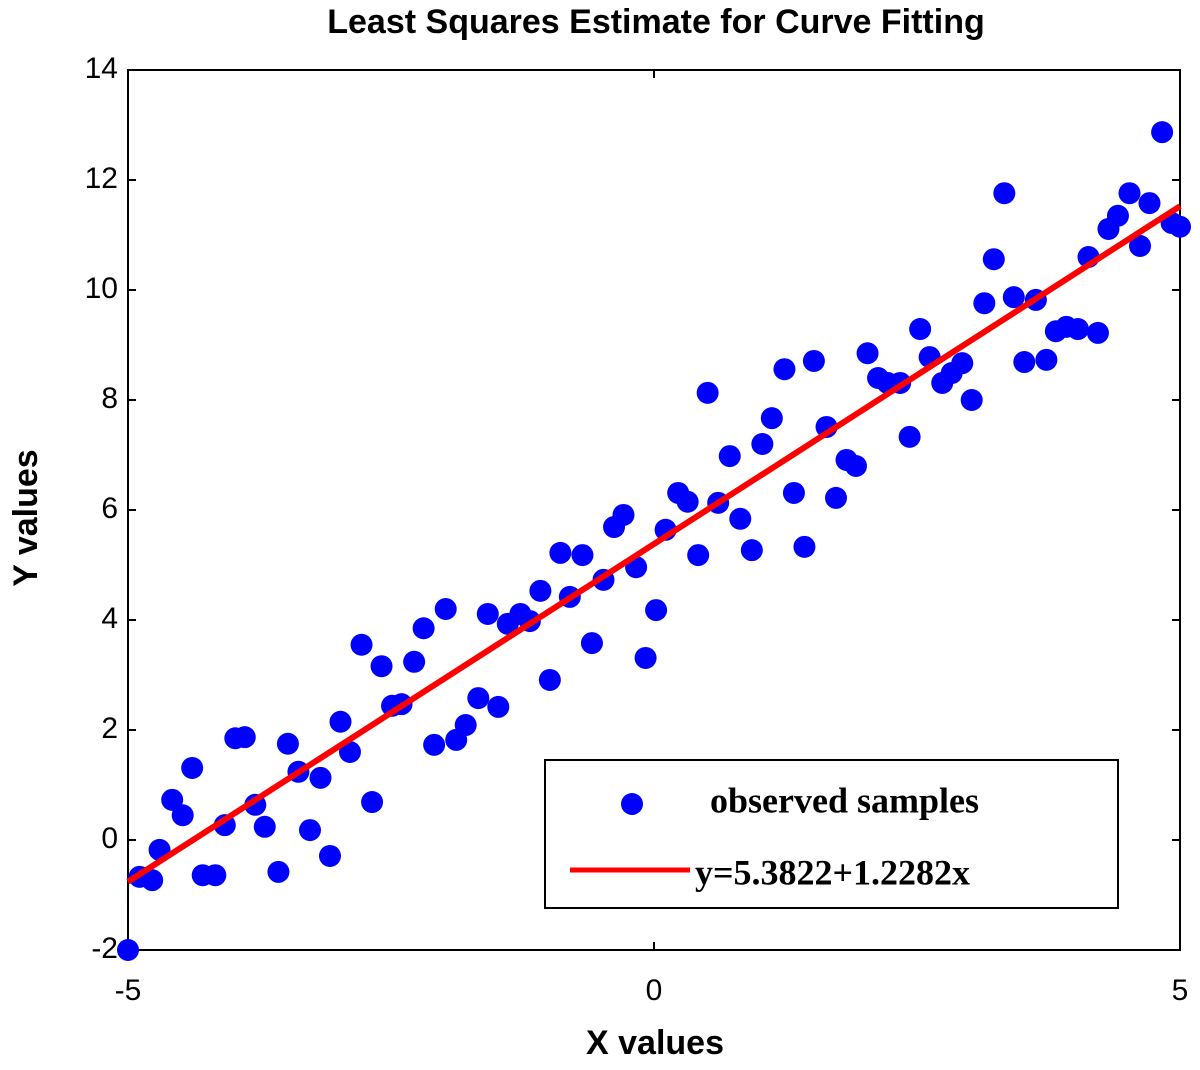 The height and width of the screenshot is (1070, 1200). I want to click on x-tick-label: 5, so click(1180, 990).